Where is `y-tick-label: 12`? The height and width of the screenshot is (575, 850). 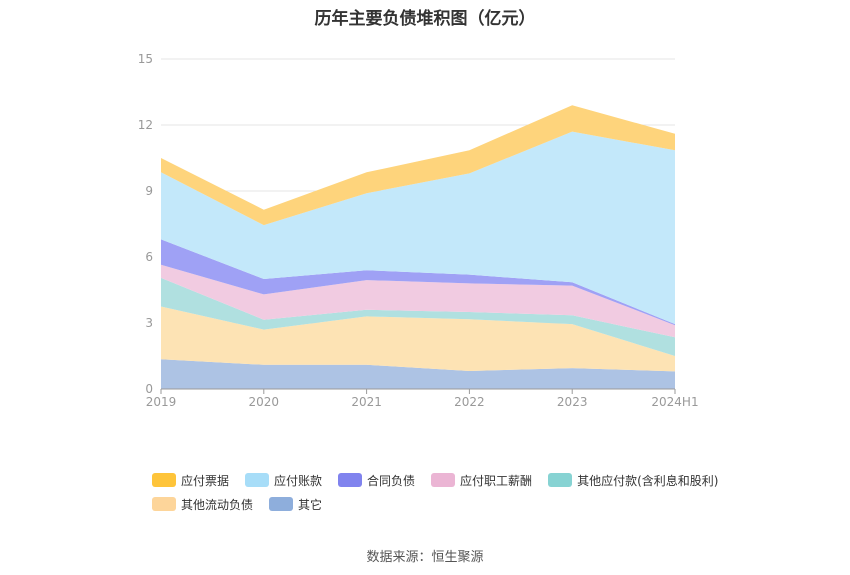
y-tick-label: 12 is located at coordinates (145, 125).